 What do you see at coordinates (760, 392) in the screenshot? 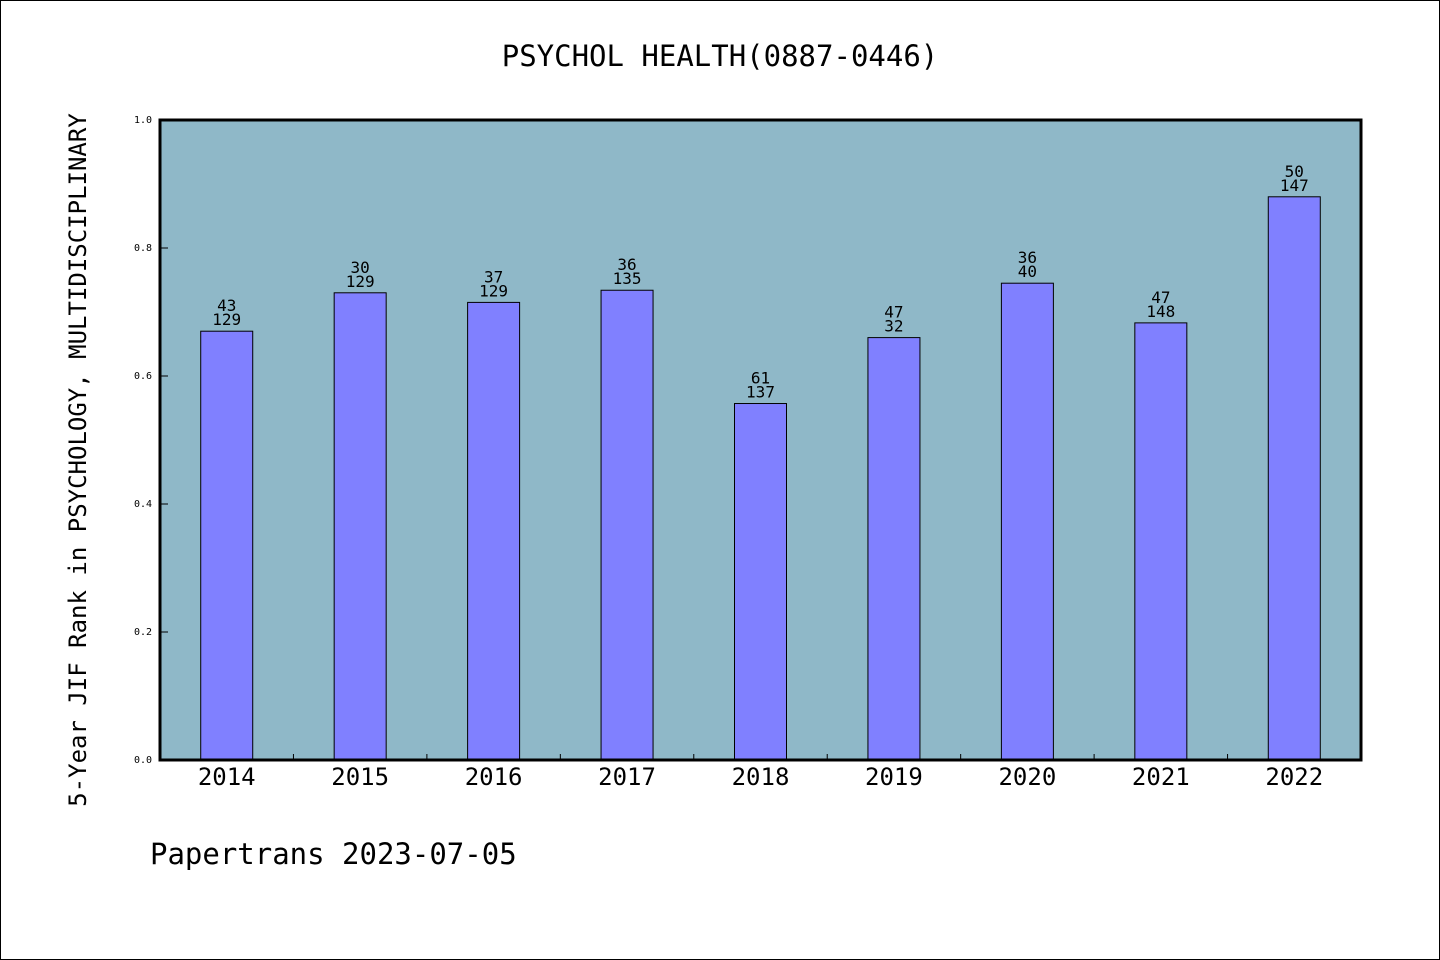
I see `bar-total-label-2018: 137` at bounding box center [760, 392].